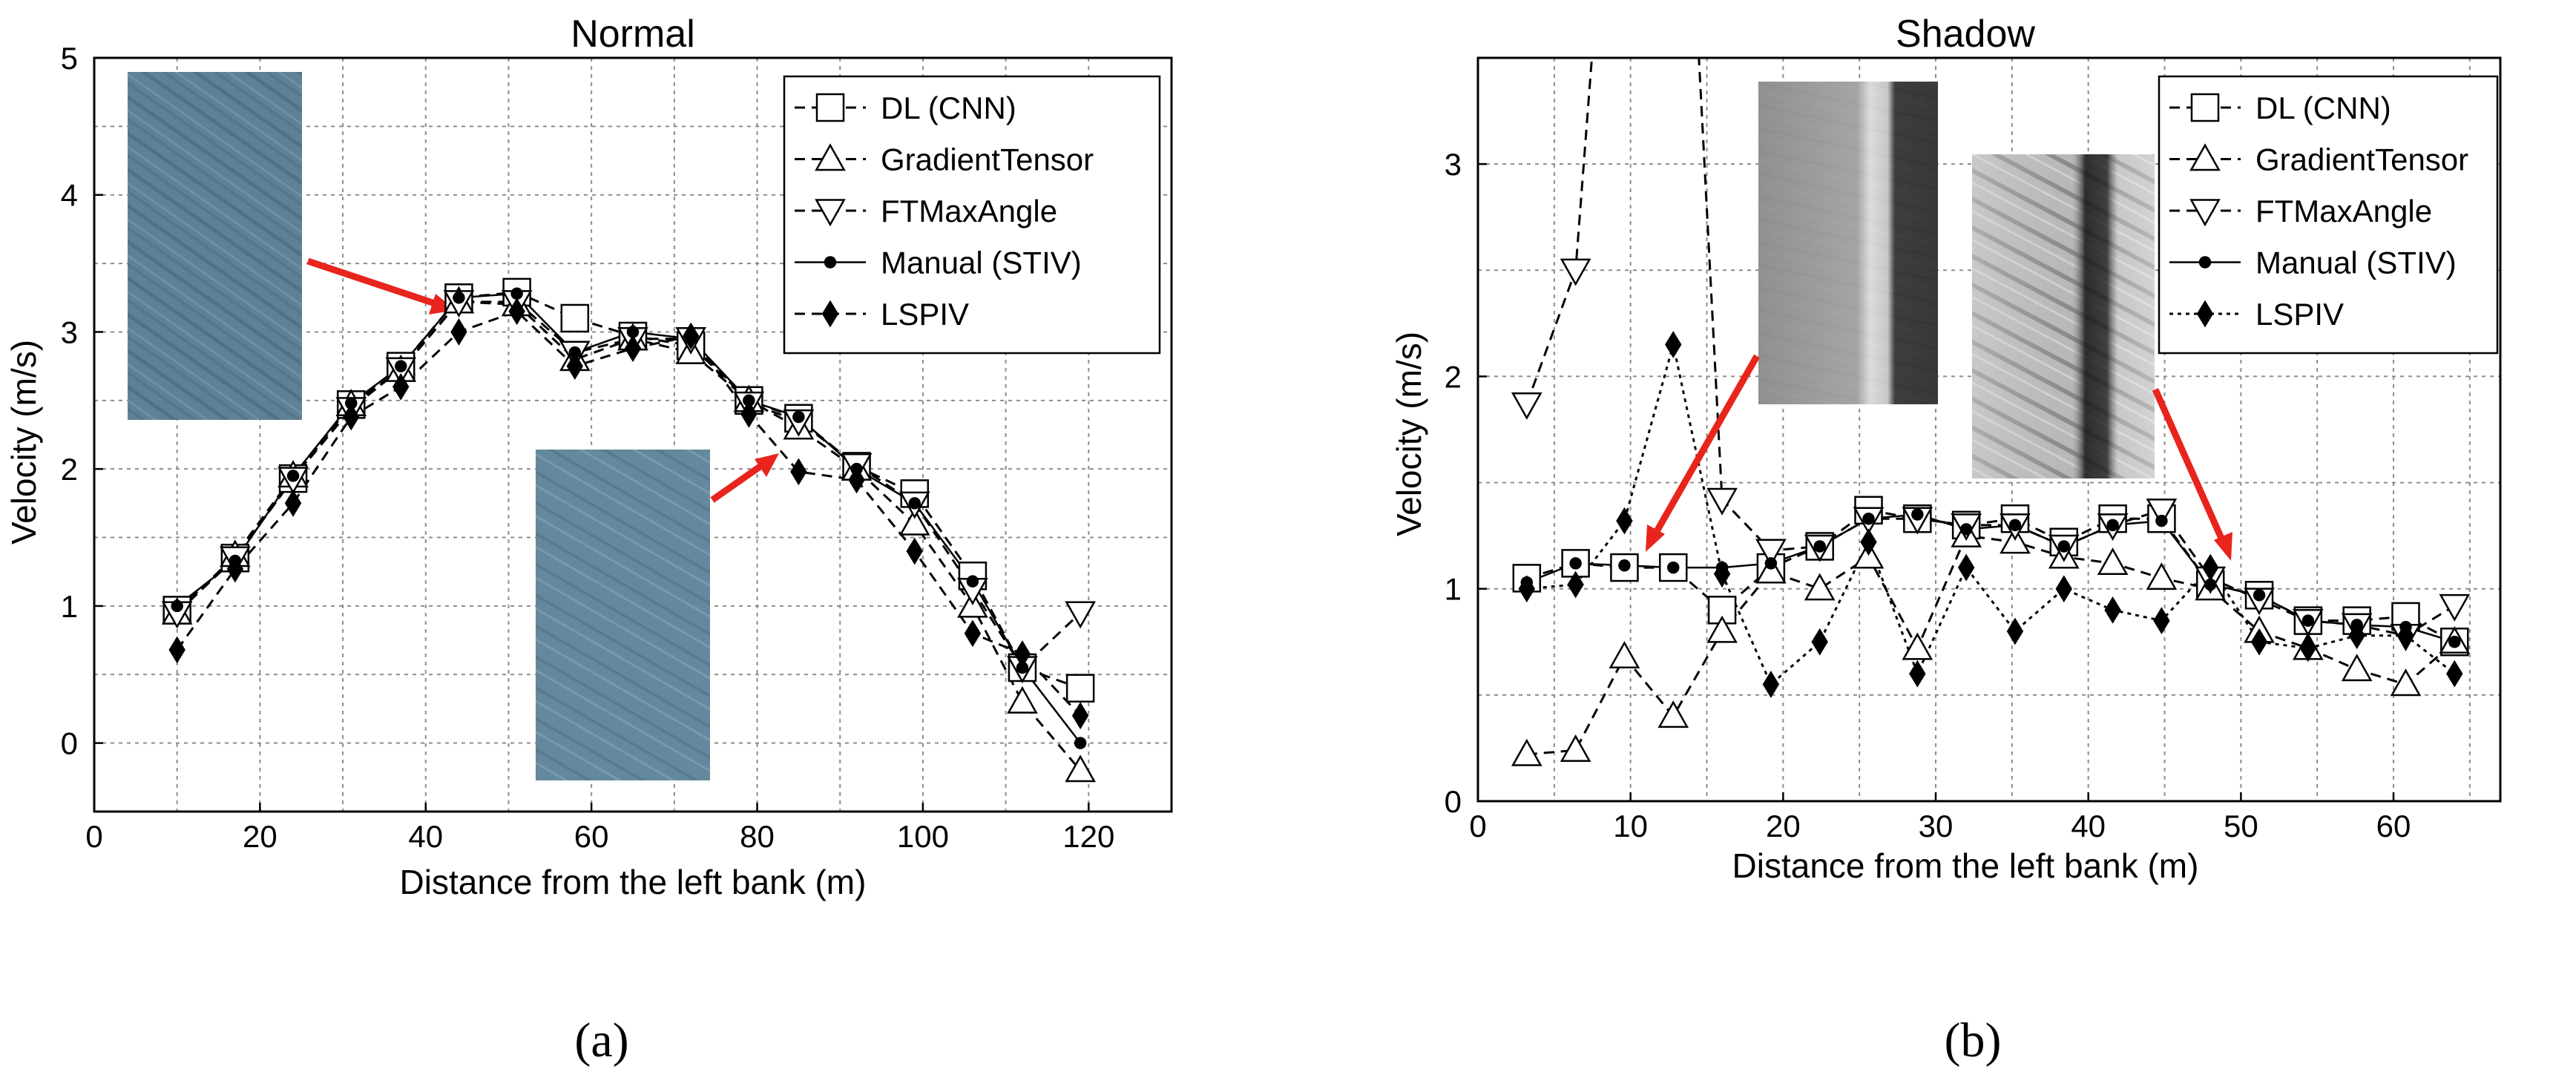 The height and width of the screenshot is (1089, 2576). I want to click on legend-label-dl-cnn: DL (CNN), so click(2323, 108).